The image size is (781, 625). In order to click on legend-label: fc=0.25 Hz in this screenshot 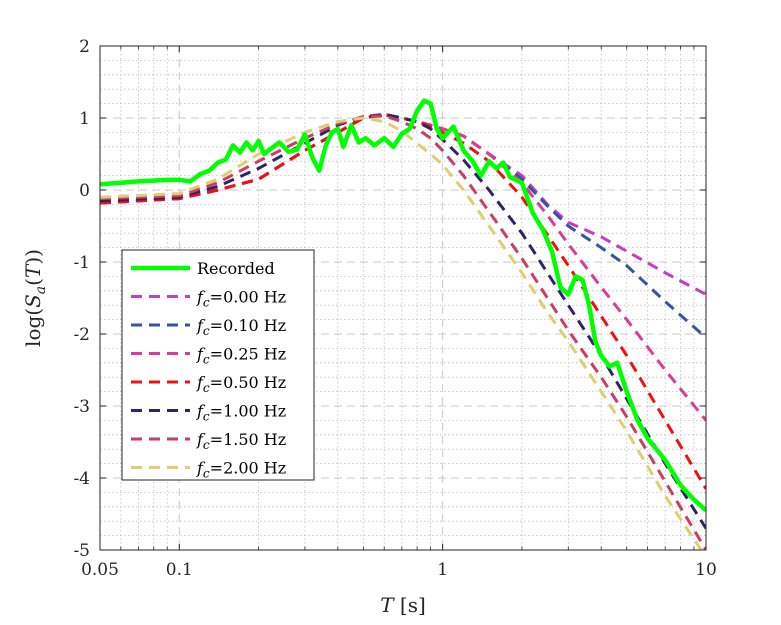, I will do `click(241, 356)`.